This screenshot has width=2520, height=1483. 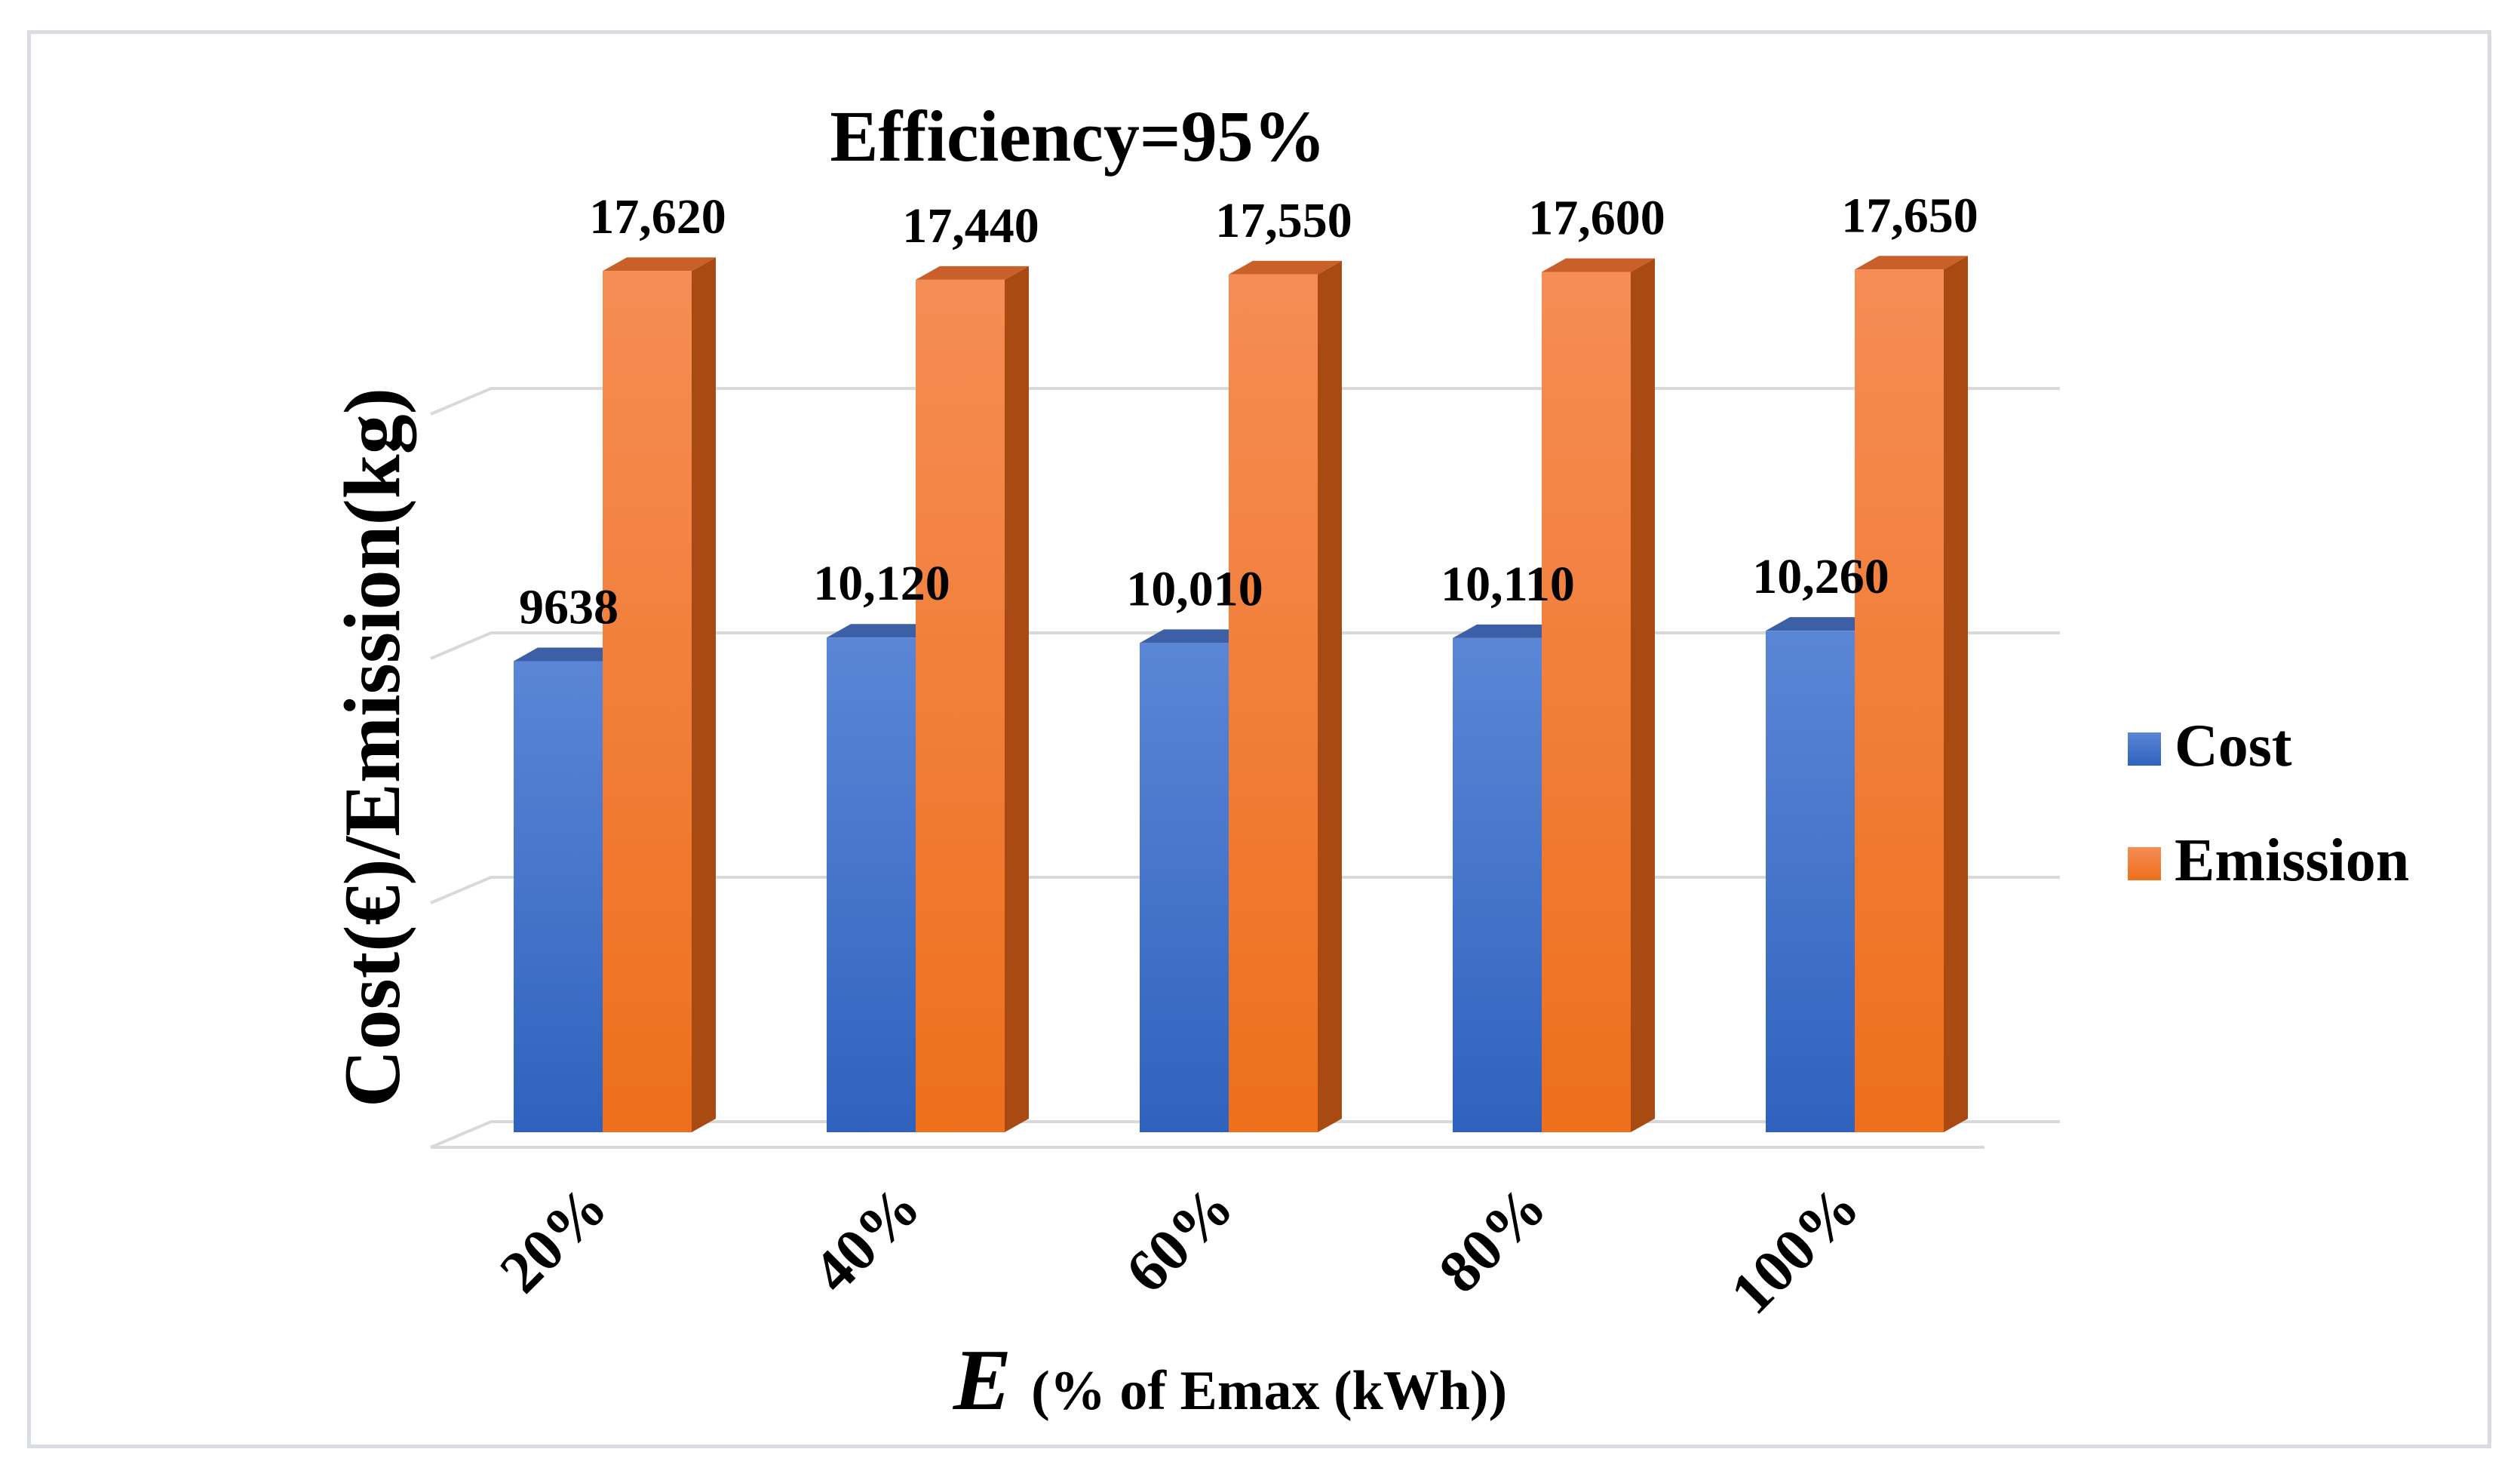 What do you see at coordinates (1492, 1240) in the screenshot?
I see `x-tick-label-3: 80%` at bounding box center [1492, 1240].